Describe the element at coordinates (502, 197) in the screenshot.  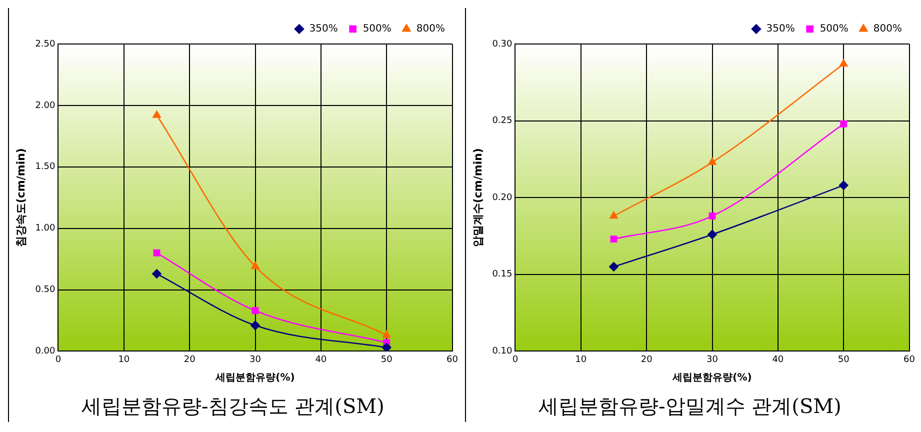
I see `y-tick-label: 0.20` at that location.